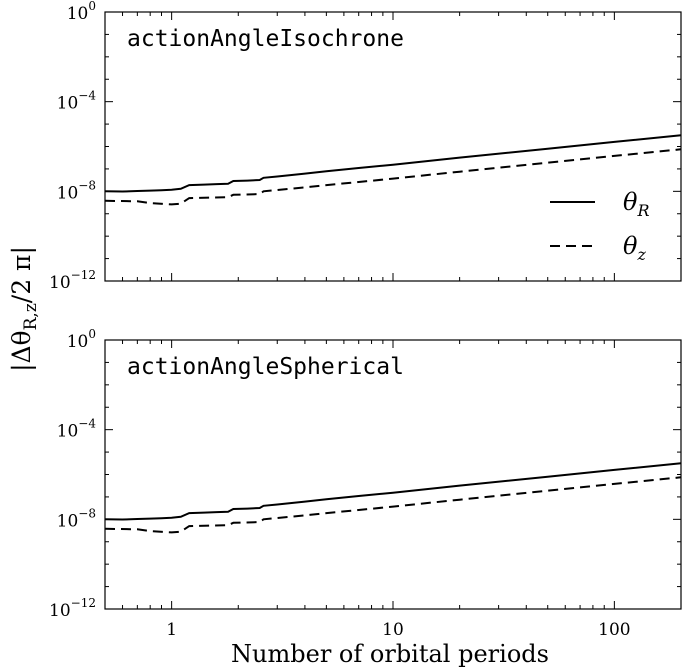 This screenshot has width=683, height=669. What do you see at coordinates (22, 274) in the screenshot?
I see `y-axis-label-tail: /2 π|` at bounding box center [22, 274].